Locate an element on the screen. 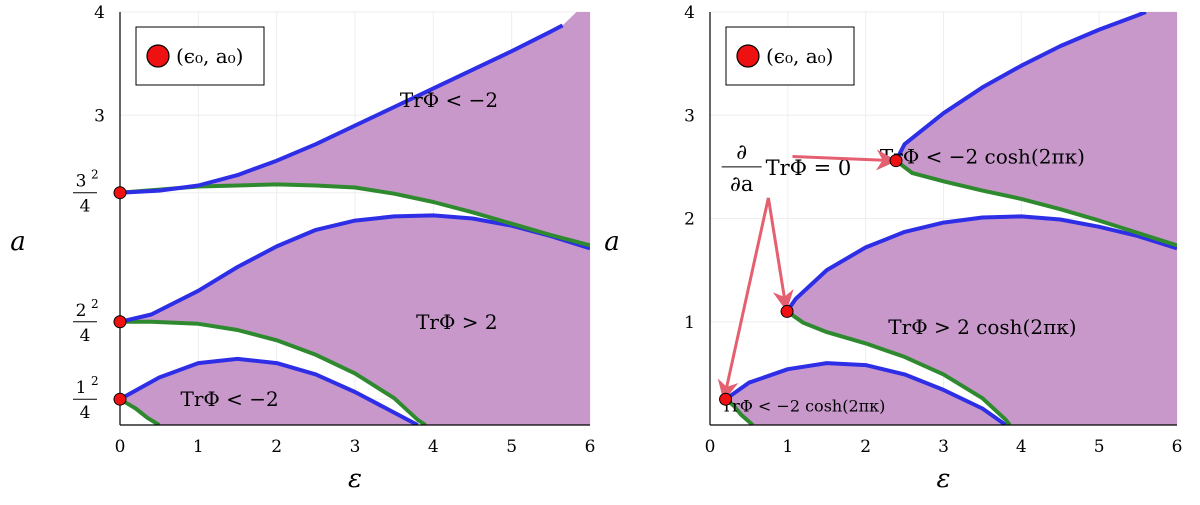 The width and height of the screenshot is (1200, 505). y-tick-fraction: 2 2 4 is located at coordinates (86, 321).